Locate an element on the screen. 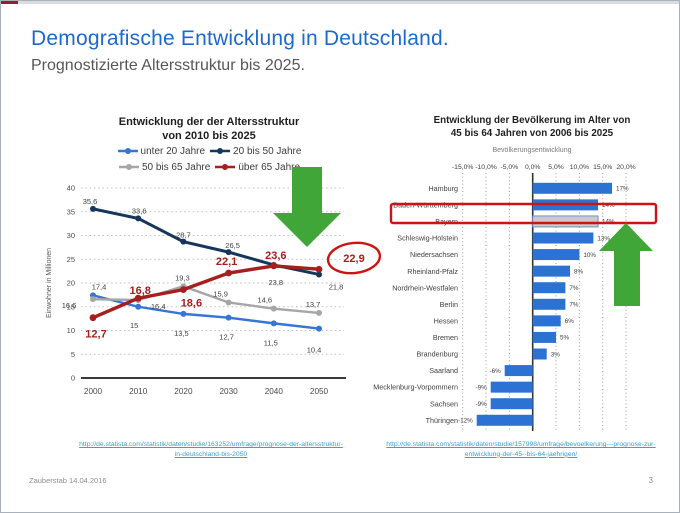  data-label: 10,4 is located at coordinates (314, 350).